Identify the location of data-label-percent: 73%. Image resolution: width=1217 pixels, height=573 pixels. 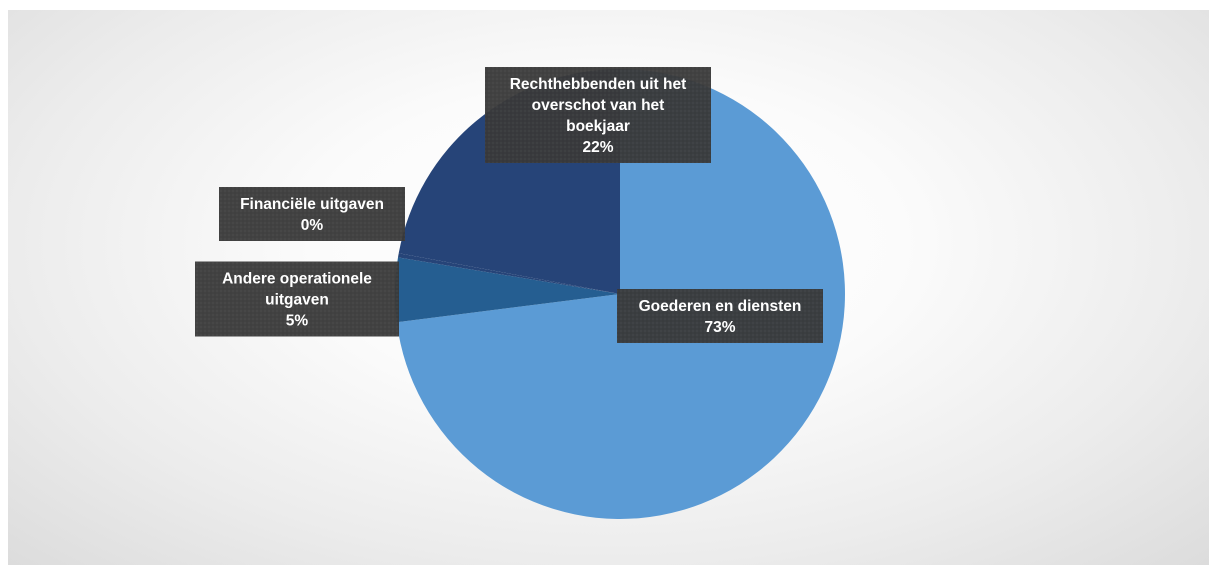
(719, 327).